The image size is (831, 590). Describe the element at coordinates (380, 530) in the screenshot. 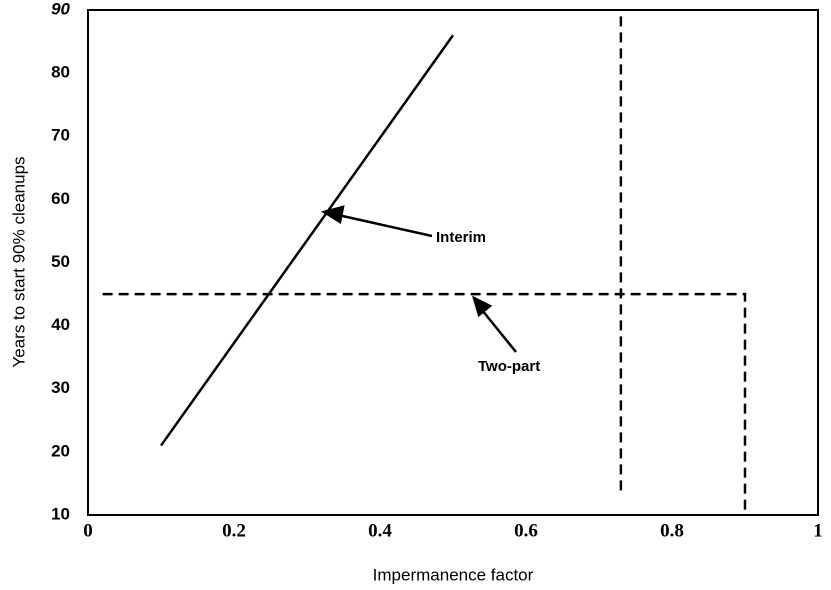

I see `x-tick-label: 0.4` at that location.